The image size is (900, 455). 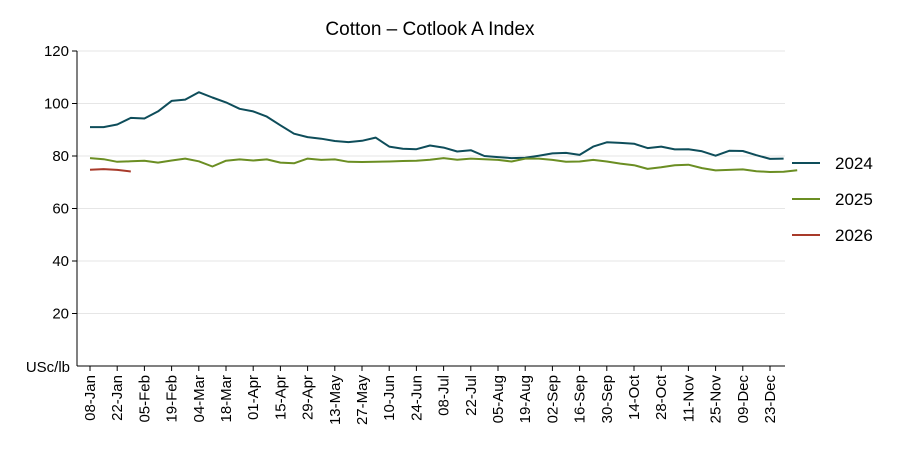 What do you see at coordinates (444, 395) in the screenshot?
I see `x-tick-label: 08-Jul` at bounding box center [444, 395].